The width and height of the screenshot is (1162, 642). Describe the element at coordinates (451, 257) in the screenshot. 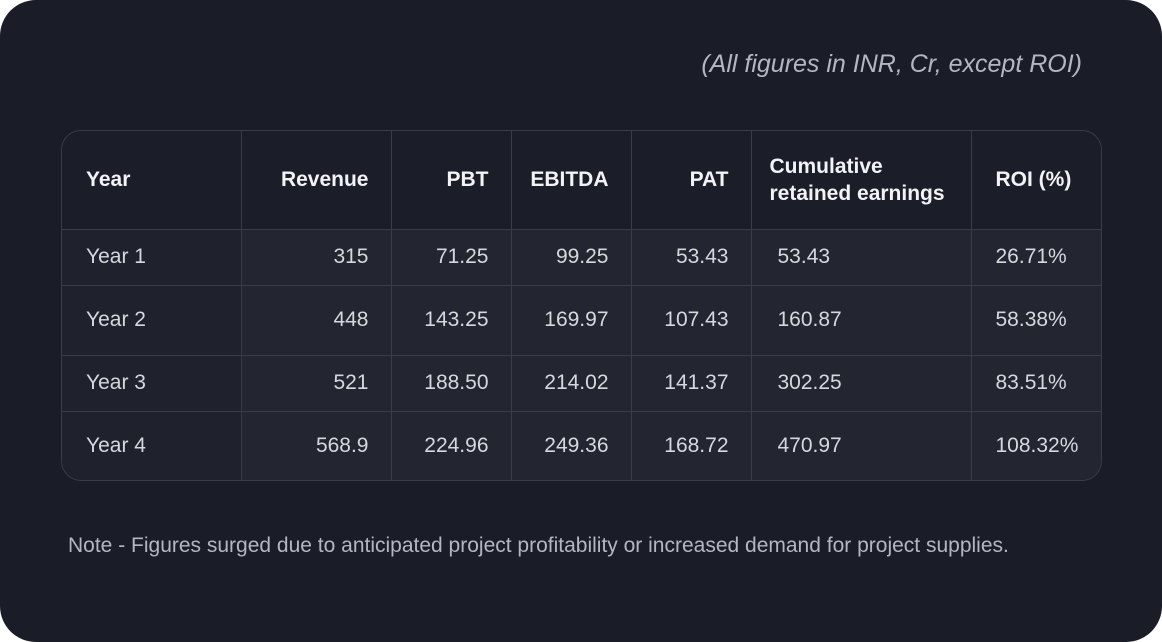

I see `cell-pbt: 71.25` at that location.